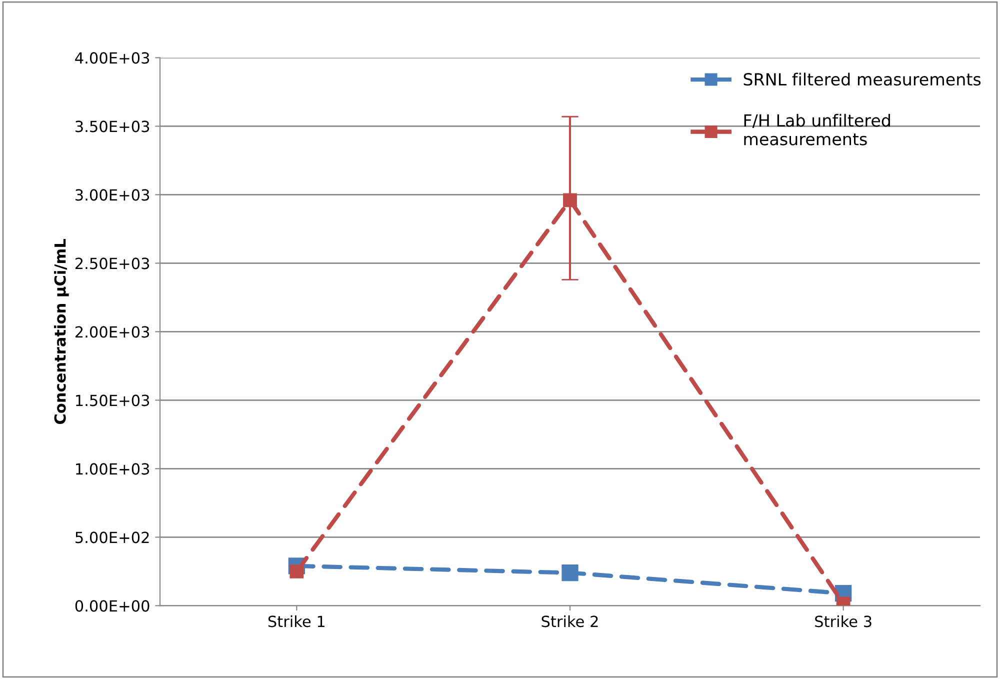 The image size is (1000, 679). I want to click on y-tick-label: 2.50E+03, so click(112, 264).